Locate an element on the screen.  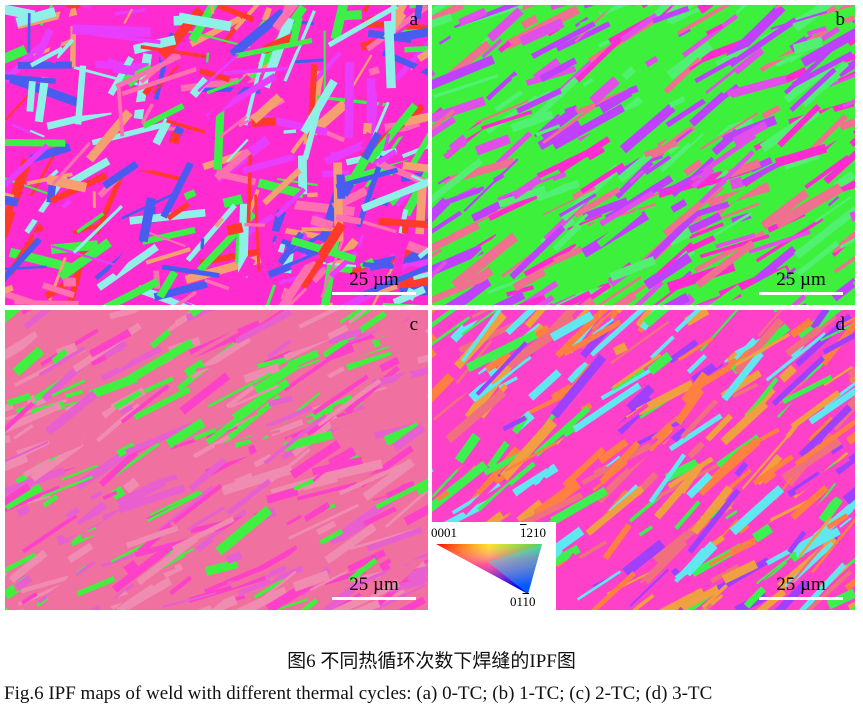
overbar-digit: 1 is located at coordinates (526, 601).